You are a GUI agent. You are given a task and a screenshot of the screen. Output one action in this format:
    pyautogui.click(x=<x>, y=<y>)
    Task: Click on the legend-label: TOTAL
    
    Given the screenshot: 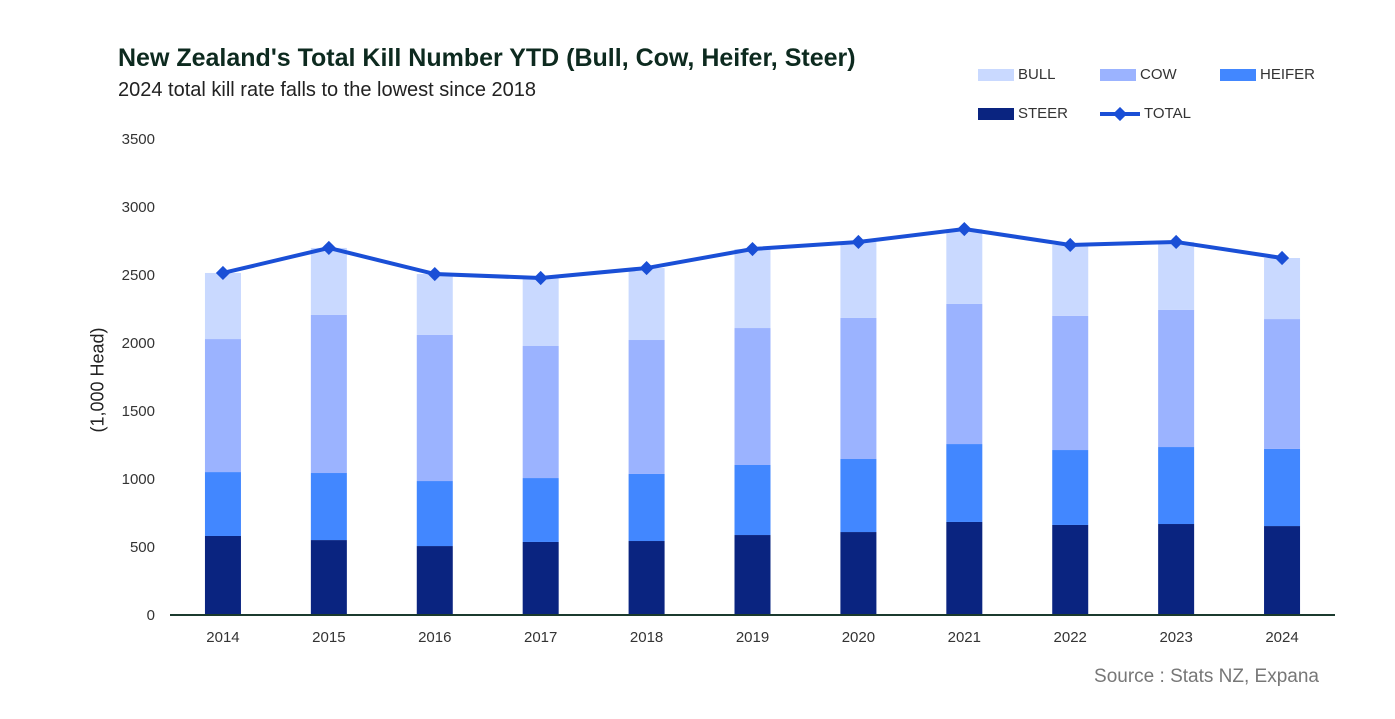 What is the action you would take?
    pyautogui.click(x=1167, y=113)
    